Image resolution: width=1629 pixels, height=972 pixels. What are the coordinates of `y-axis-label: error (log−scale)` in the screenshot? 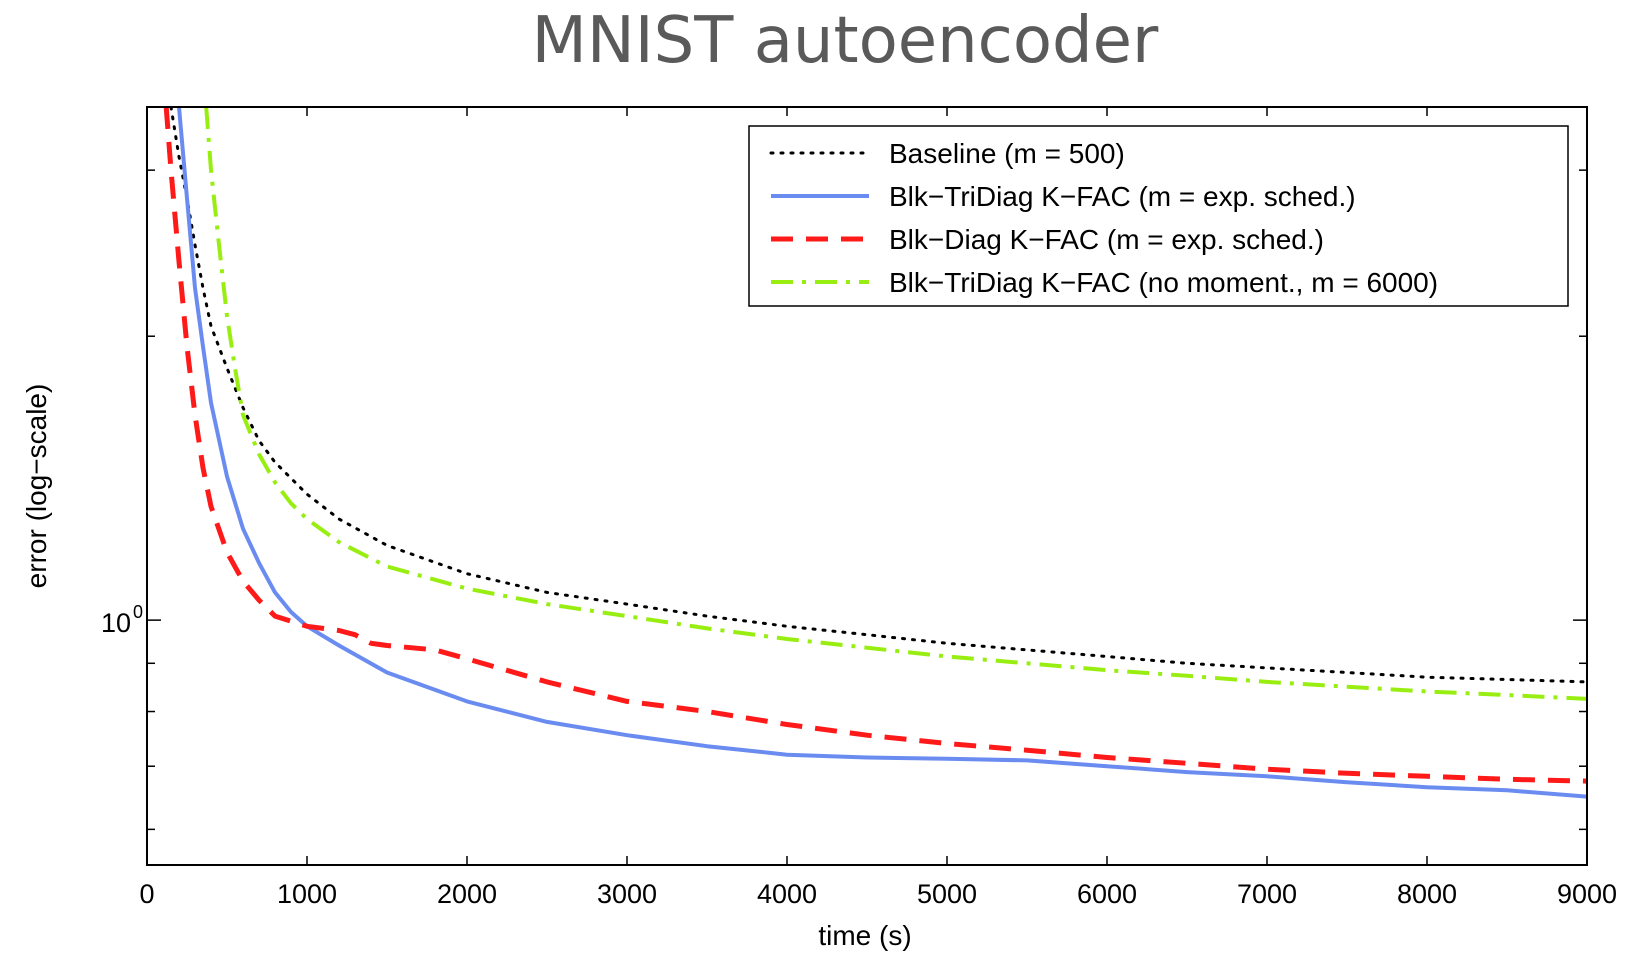 It's located at (36, 486).